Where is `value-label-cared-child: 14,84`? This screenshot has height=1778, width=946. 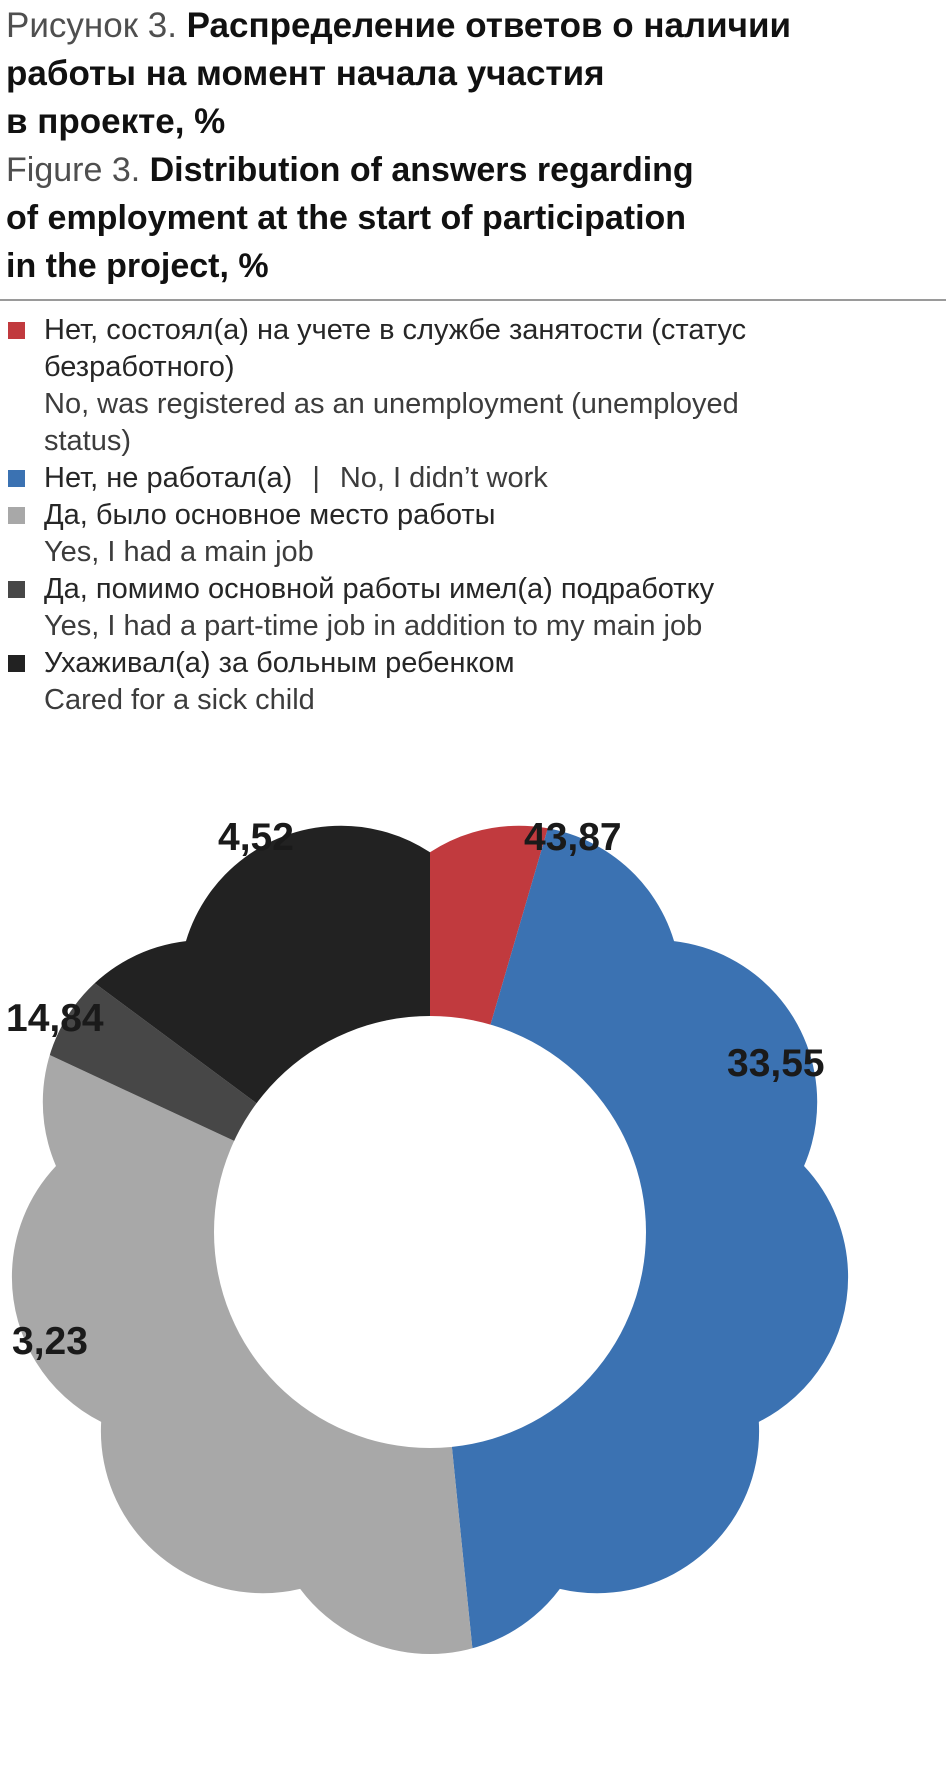
value-label-cared-child: 14,84 is located at coordinates (55, 1018).